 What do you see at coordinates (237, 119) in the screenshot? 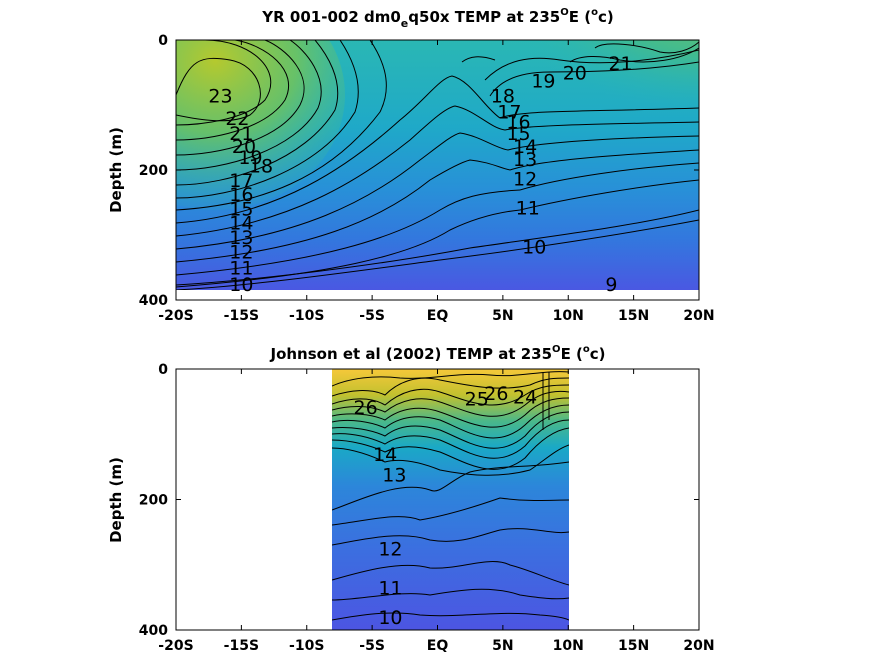
I see `contour-label: 22` at bounding box center [237, 119].